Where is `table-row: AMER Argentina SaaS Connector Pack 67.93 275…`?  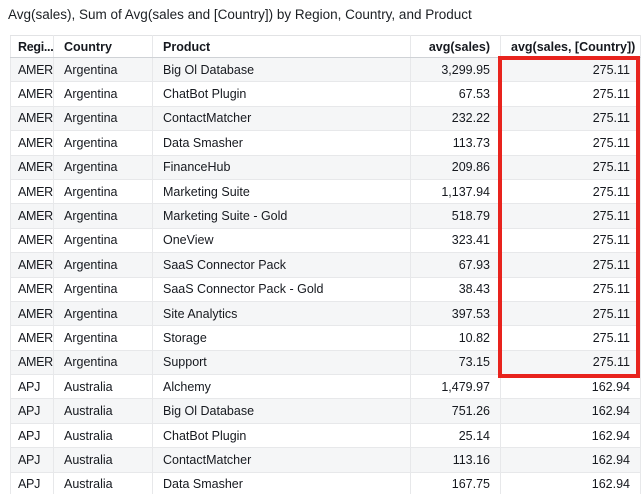
table-row: AMER Argentina SaaS Connector Pack 67.93 275… is located at coordinates (325, 265).